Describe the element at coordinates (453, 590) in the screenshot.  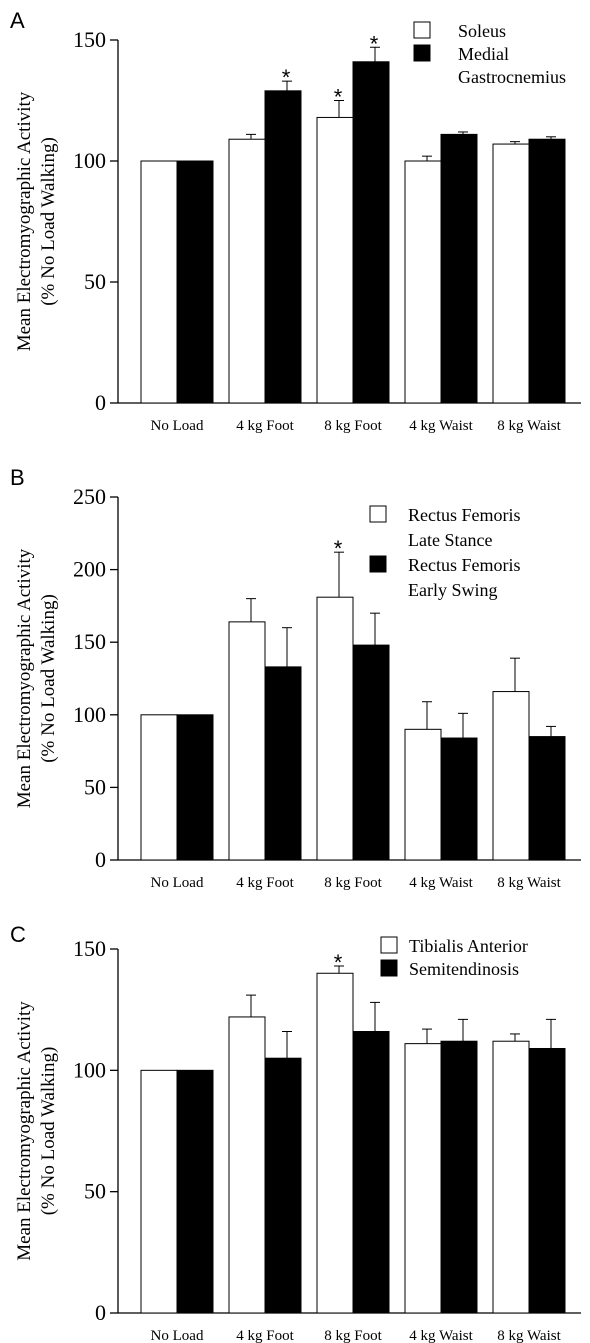
I see `legend-label: Early Swing` at that location.